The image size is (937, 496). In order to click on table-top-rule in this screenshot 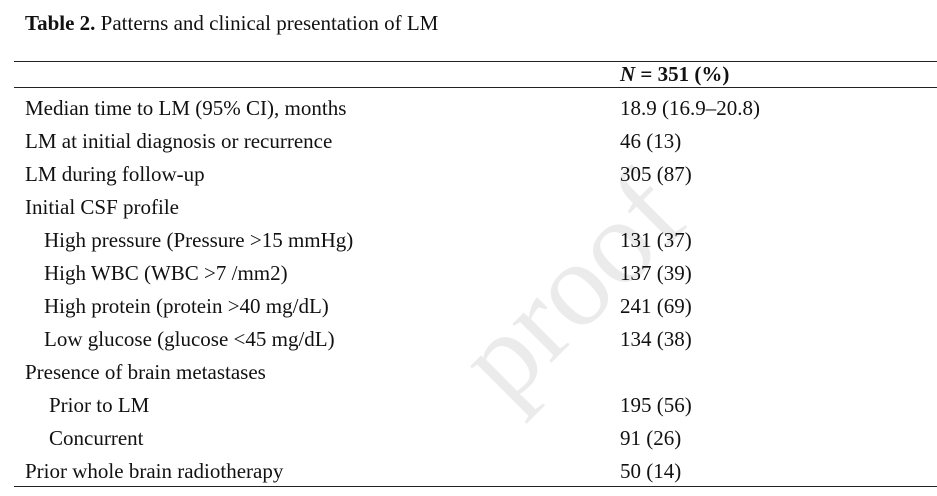, I will do `click(475, 62)`.